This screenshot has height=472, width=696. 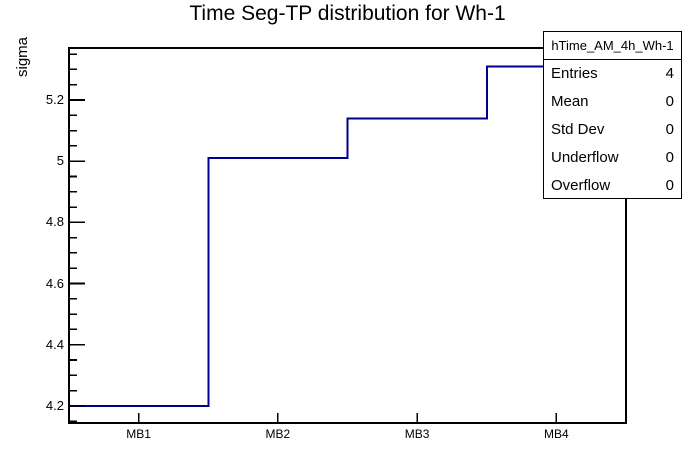 I want to click on stats-row-underflow: Underflow 0, so click(x=612, y=157).